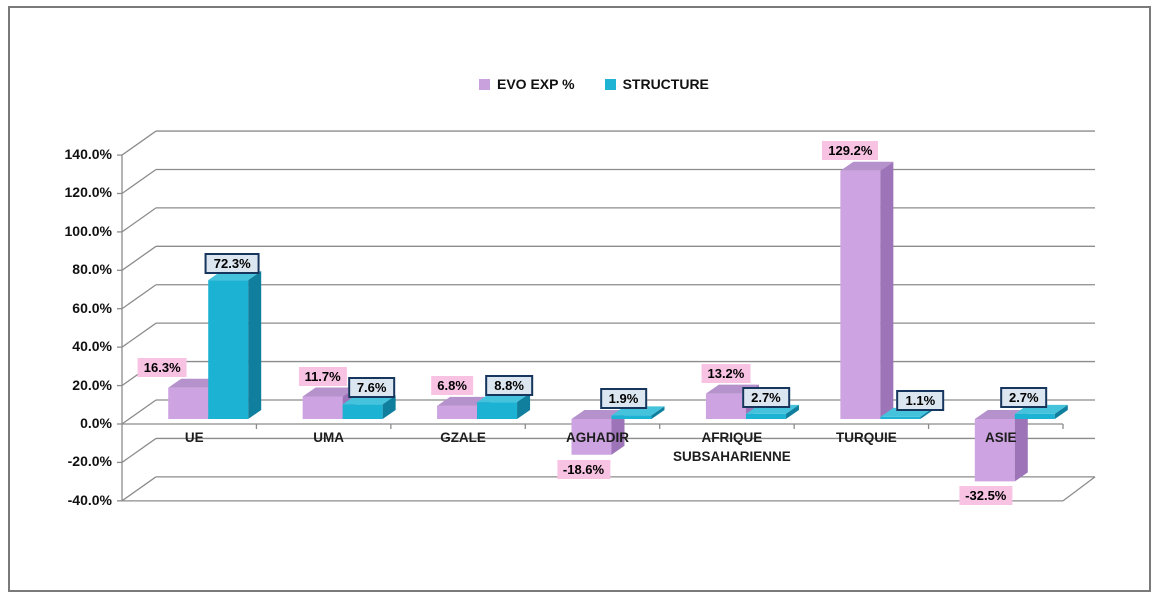  I want to click on bar-structure-1-side, so click(389, 407).